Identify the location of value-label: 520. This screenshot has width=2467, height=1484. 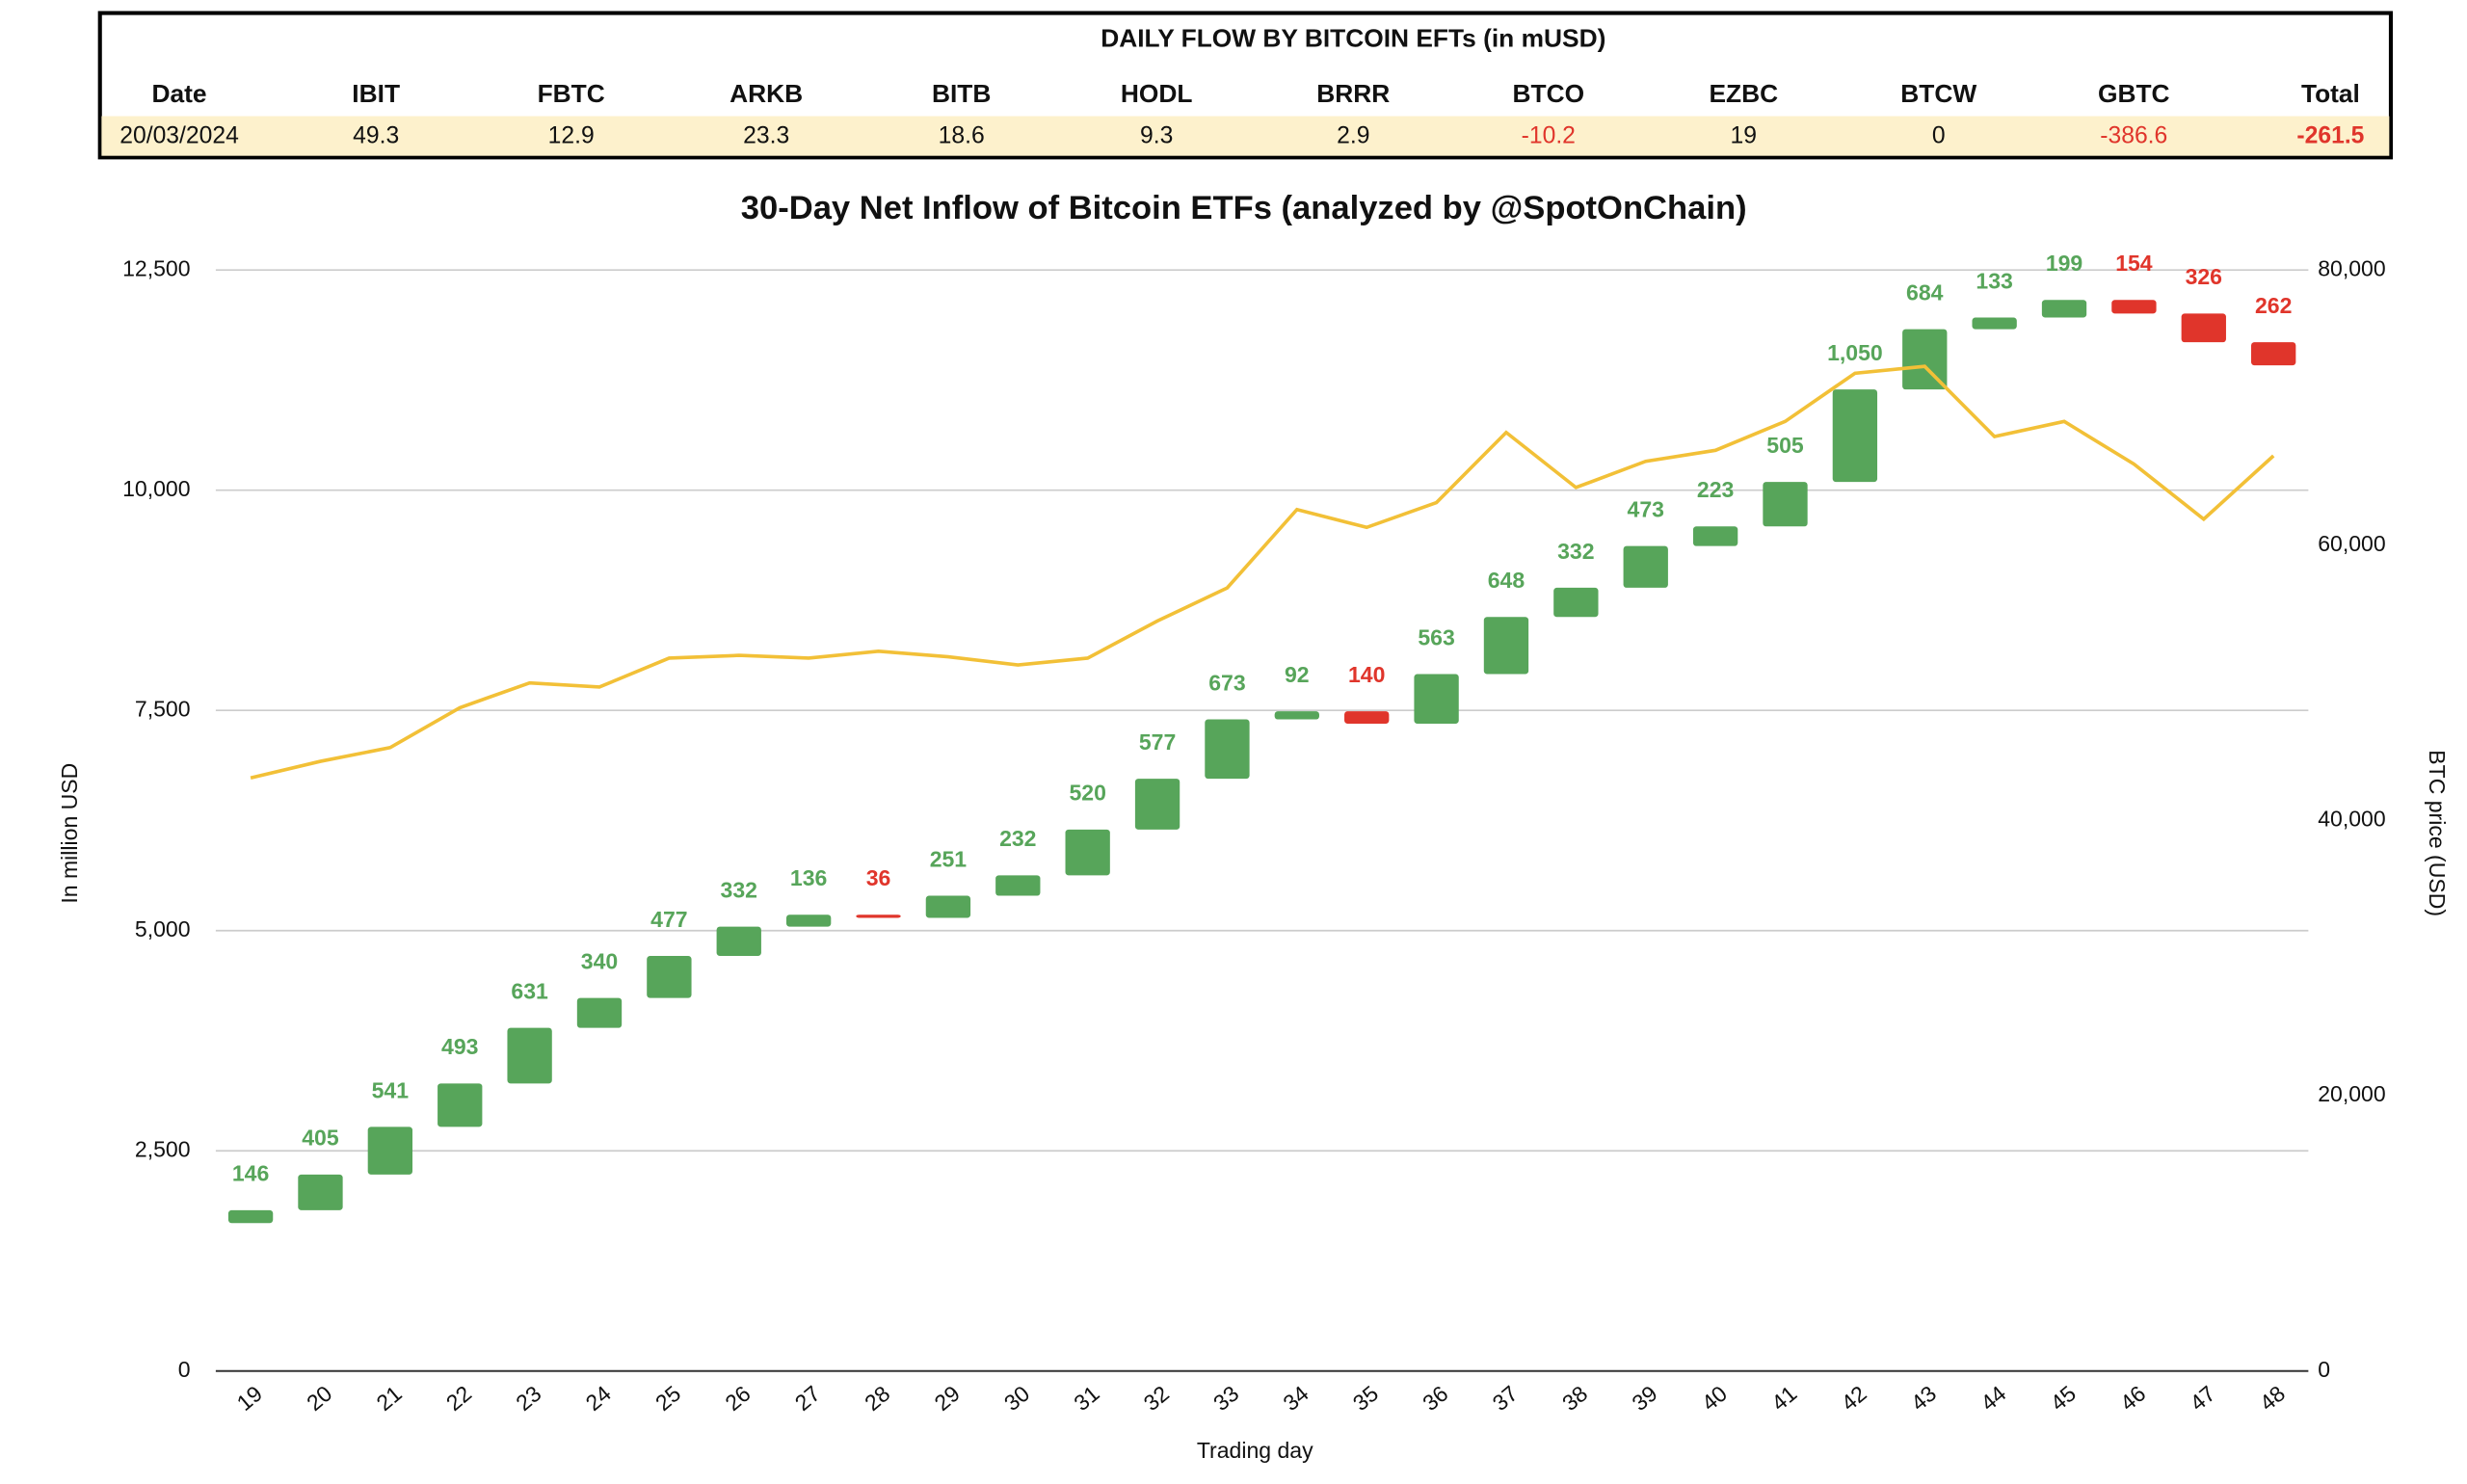
(1087, 793).